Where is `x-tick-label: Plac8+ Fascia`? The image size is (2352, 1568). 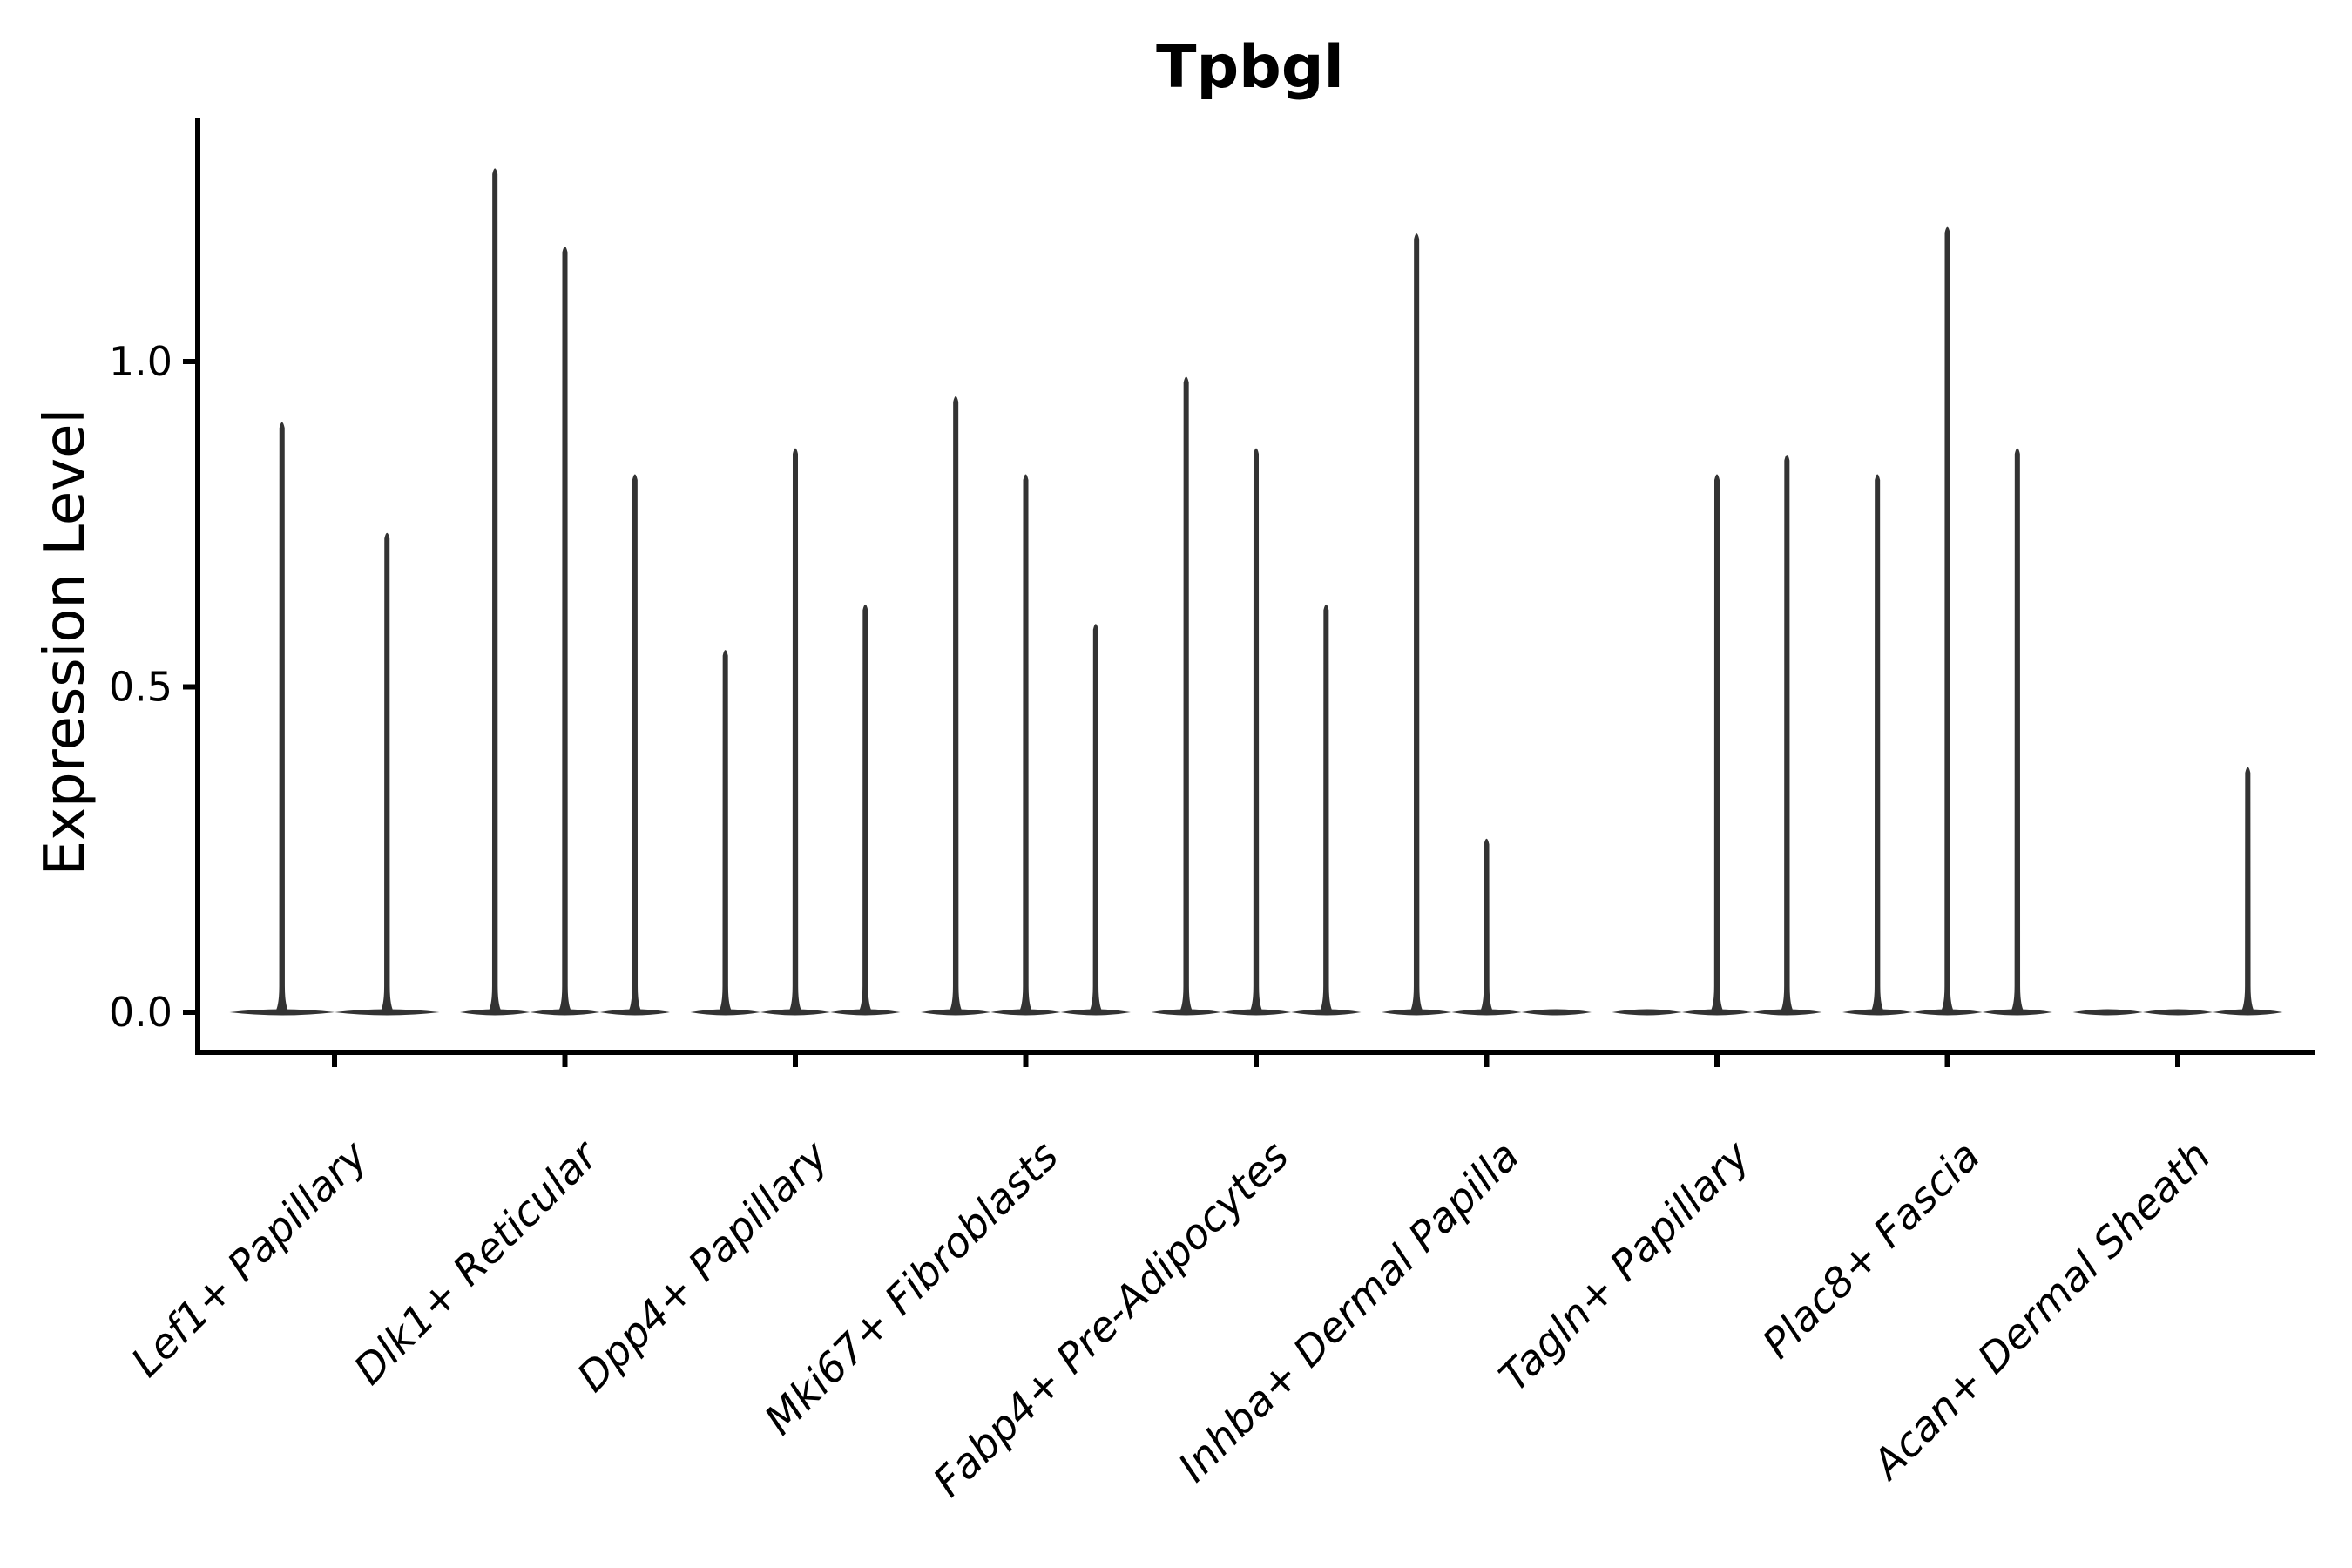
x-tick-label: Plac8+ Fascia is located at coordinates (1872, 1250).